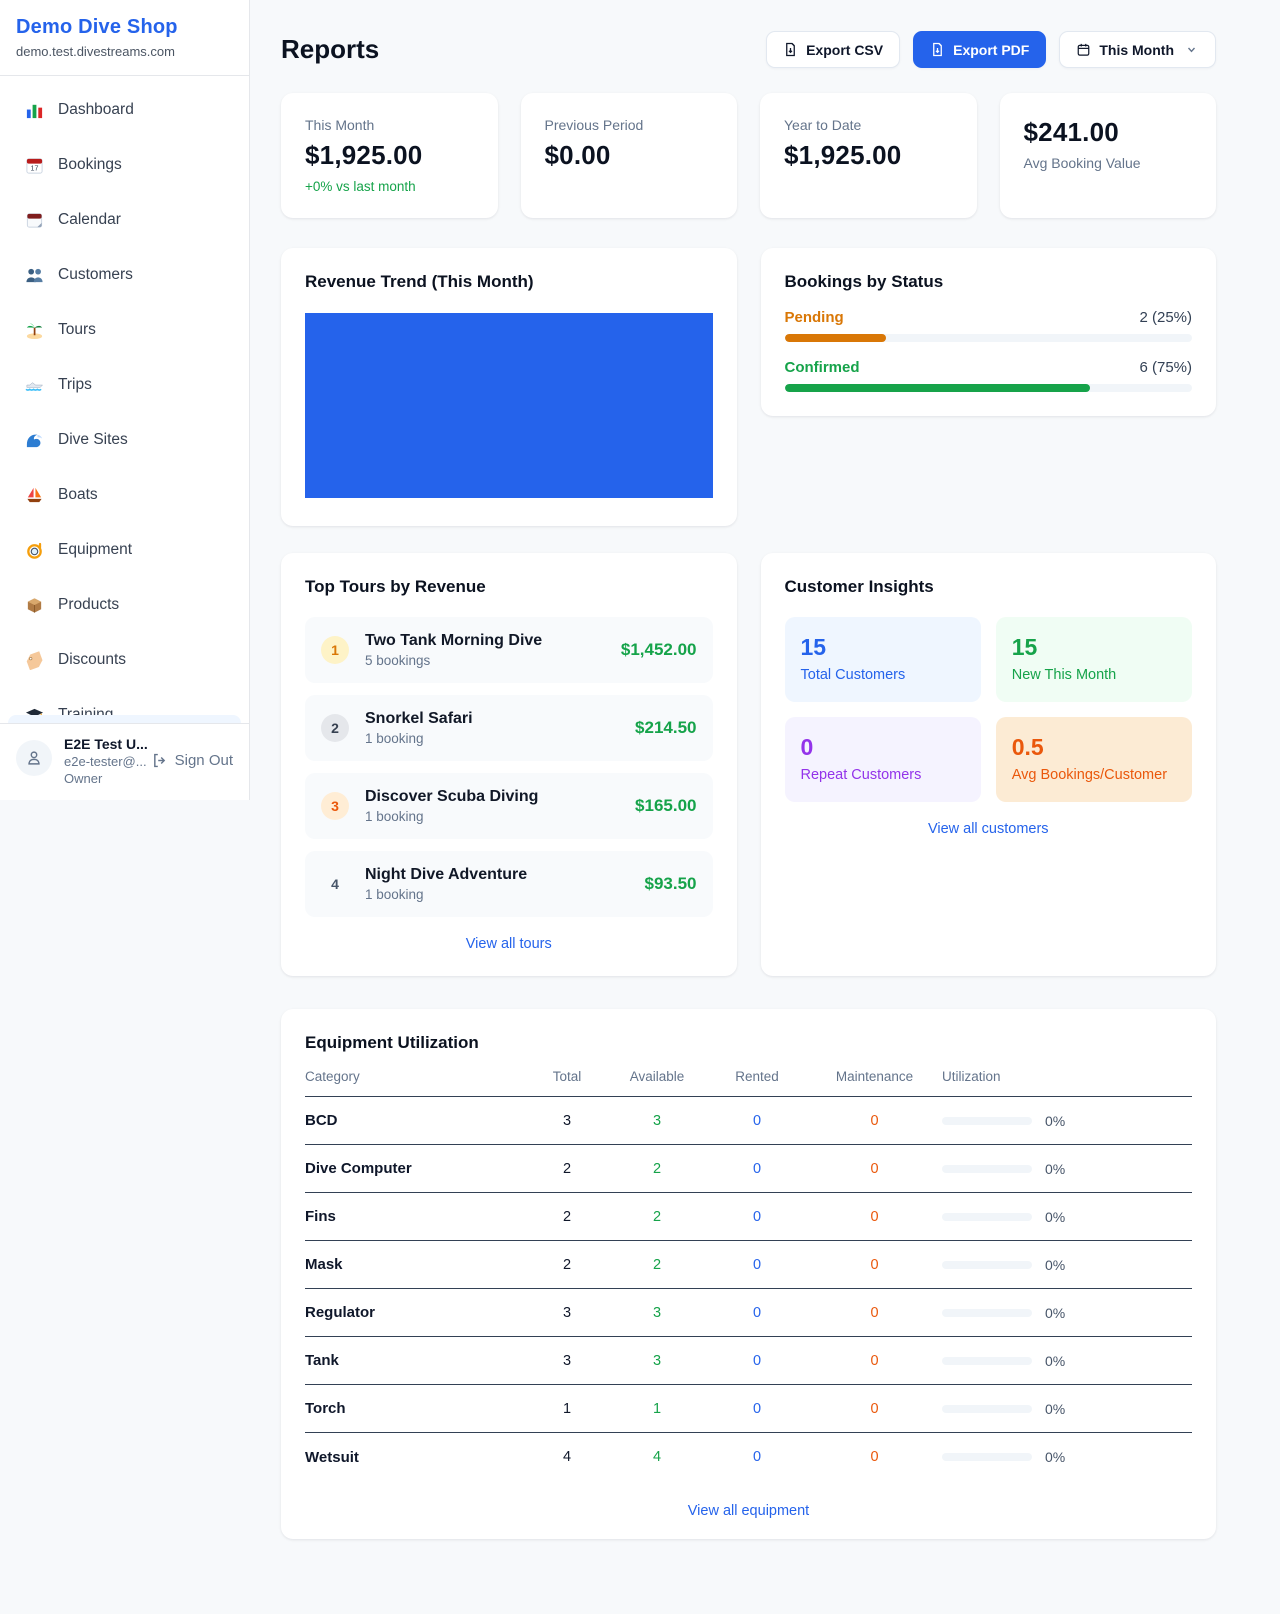 This screenshot has height=1614, width=1280. I want to click on shop-header: Demo Dive Shop demo.test.divestreams.com, so click(124, 38).